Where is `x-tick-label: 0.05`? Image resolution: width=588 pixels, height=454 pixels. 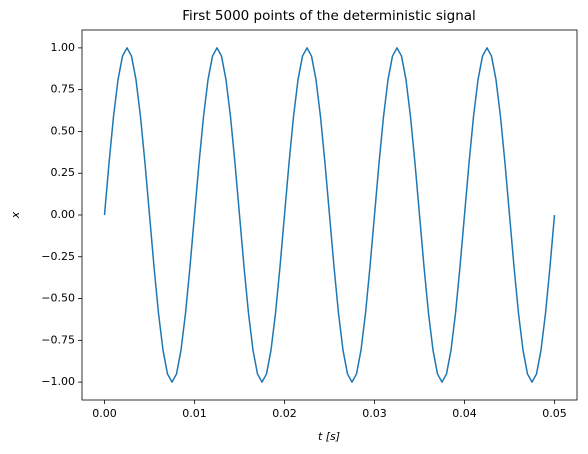 x-tick-label: 0.05 is located at coordinates (554, 413).